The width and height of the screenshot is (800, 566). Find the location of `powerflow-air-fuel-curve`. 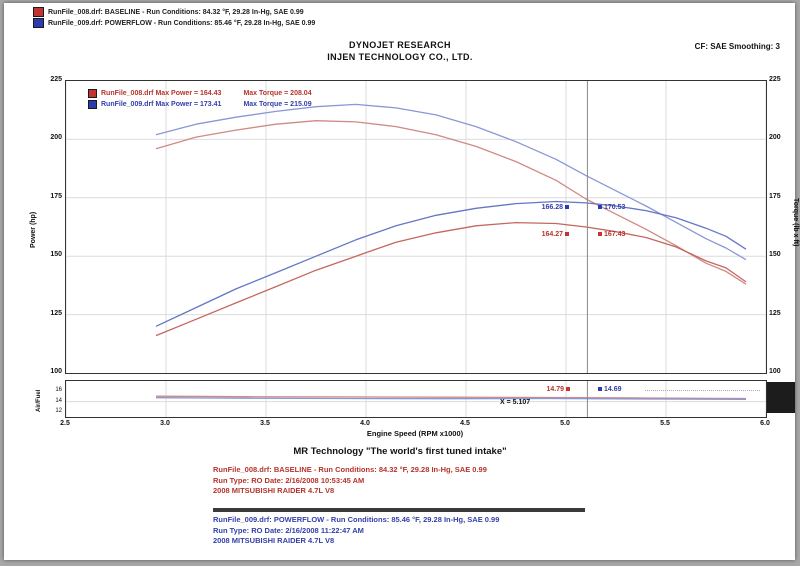

powerflow-air-fuel-curve is located at coordinates (451, 398).